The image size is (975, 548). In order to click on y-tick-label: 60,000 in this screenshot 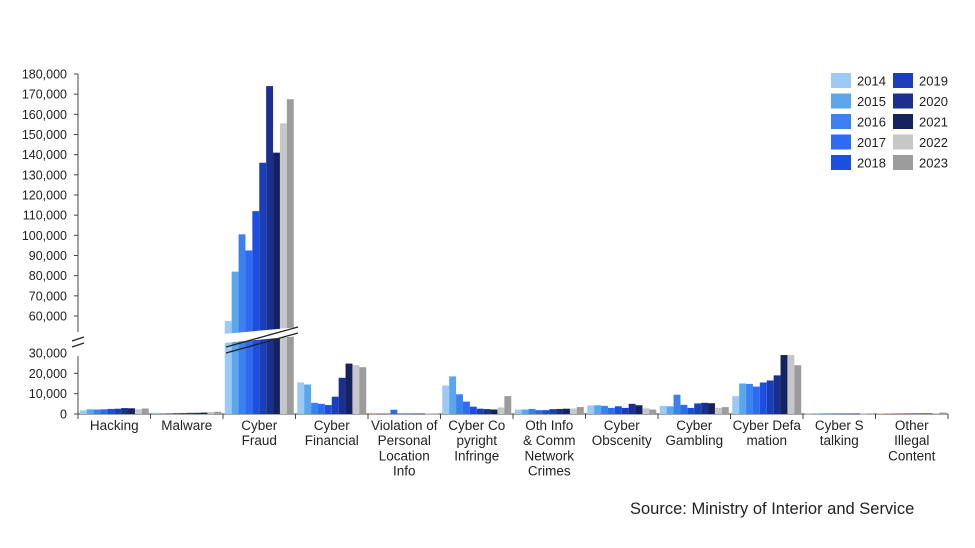, I will do `click(48, 317)`.